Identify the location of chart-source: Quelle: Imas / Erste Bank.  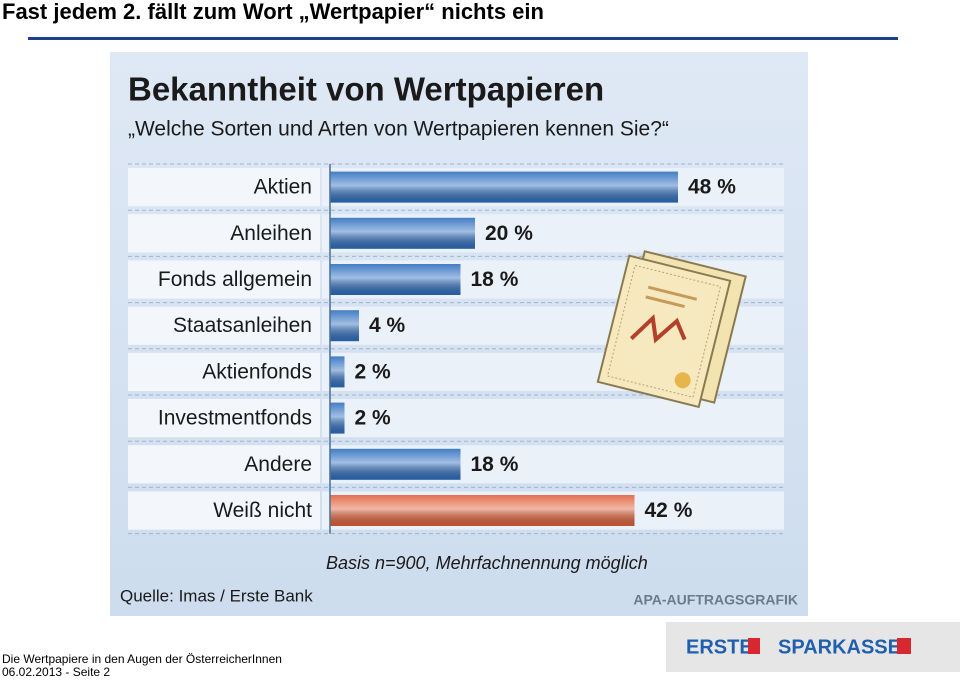
(216, 595).